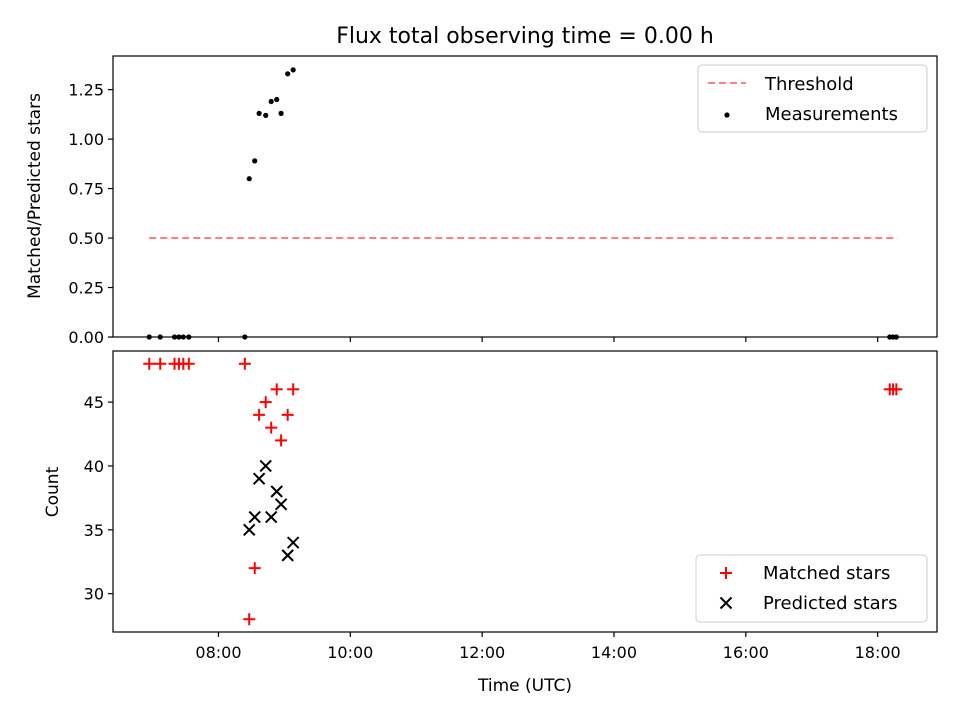  Describe the element at coordinates (53, 491) in the screenshot. I see `bottom-y-axis-label: Count` at that location.